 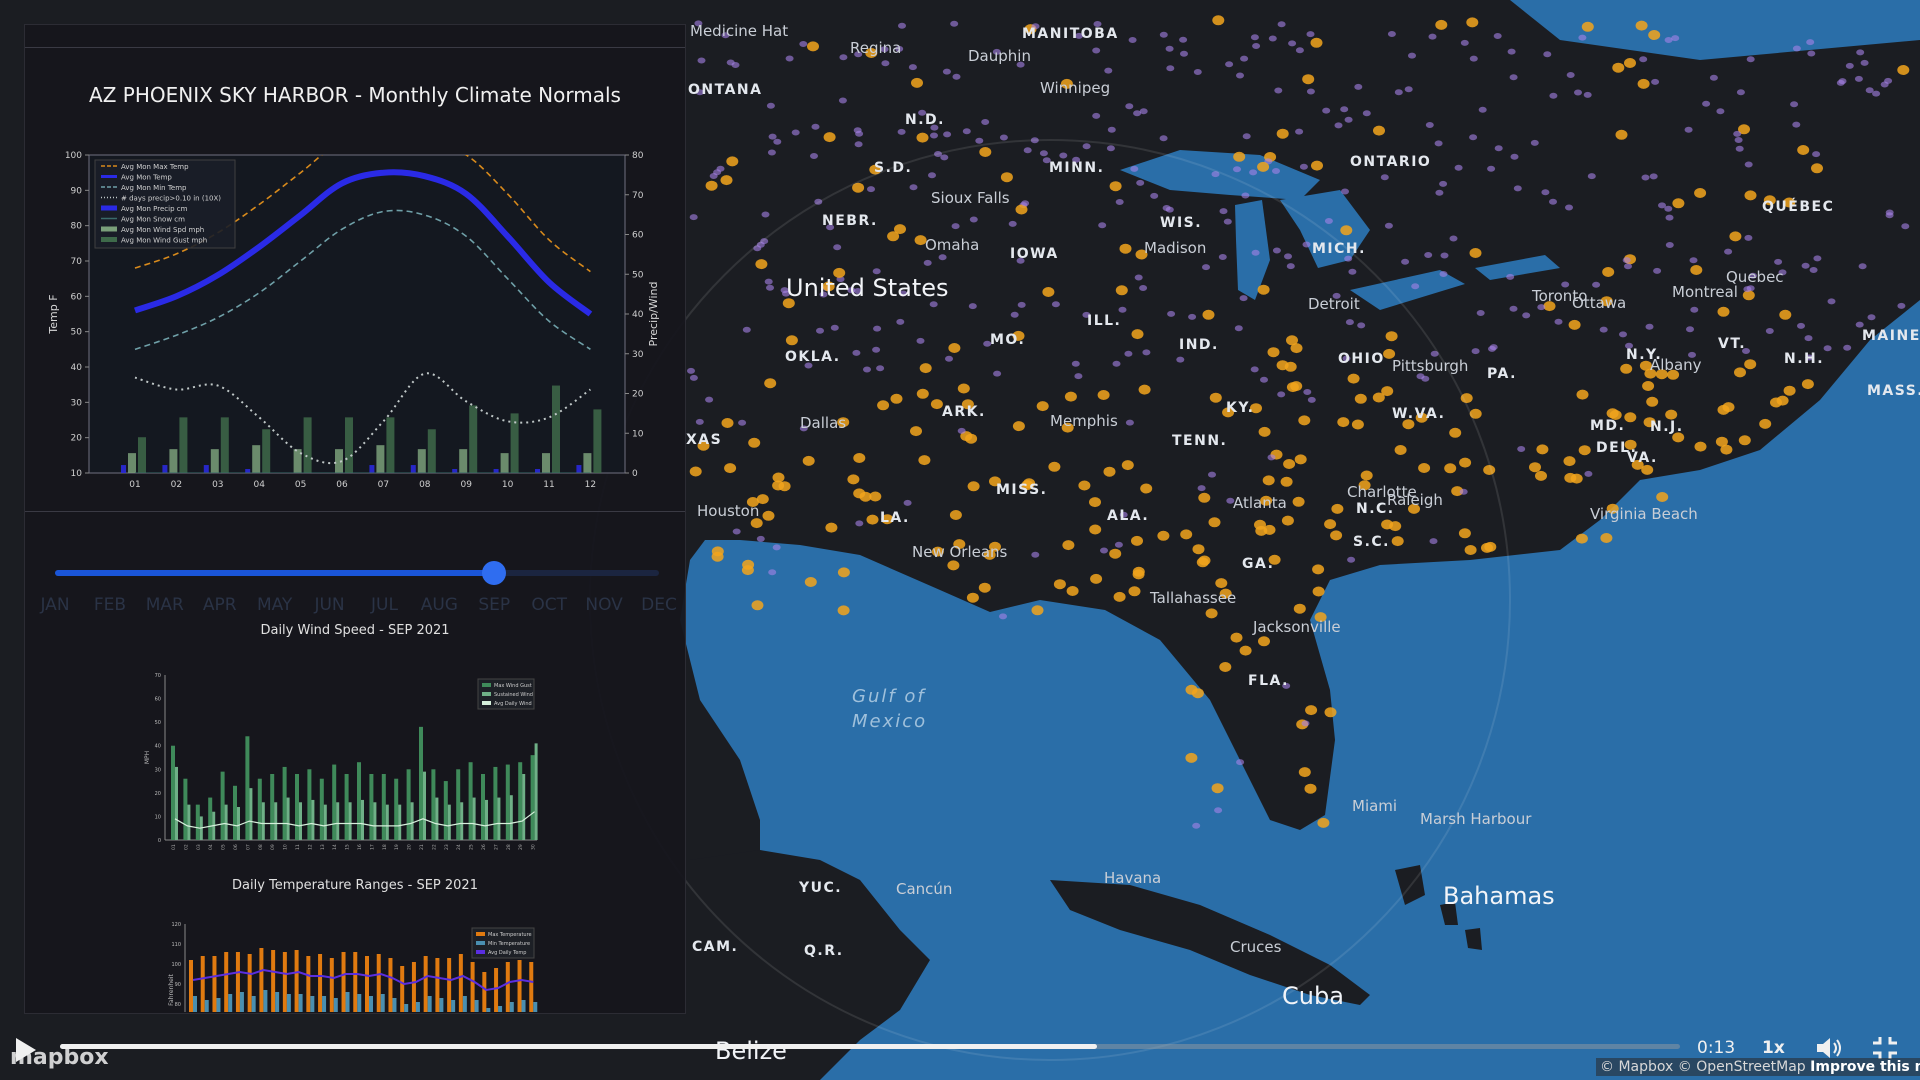 What do you see at coordinates (358, 582) in the screenshot?
I see `month-slider: JAN FEB MAR APR MAY JUN JUL AUG SEP OCT NOV DEC` at bounding box center [358, 582].